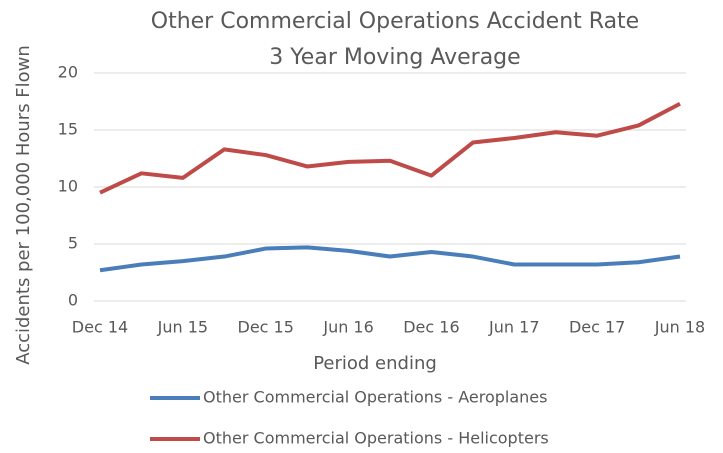 Image resolution: width=723 pixels, height=453 pixels. I want to click on y-tick-label: 20, so click(68, 72).